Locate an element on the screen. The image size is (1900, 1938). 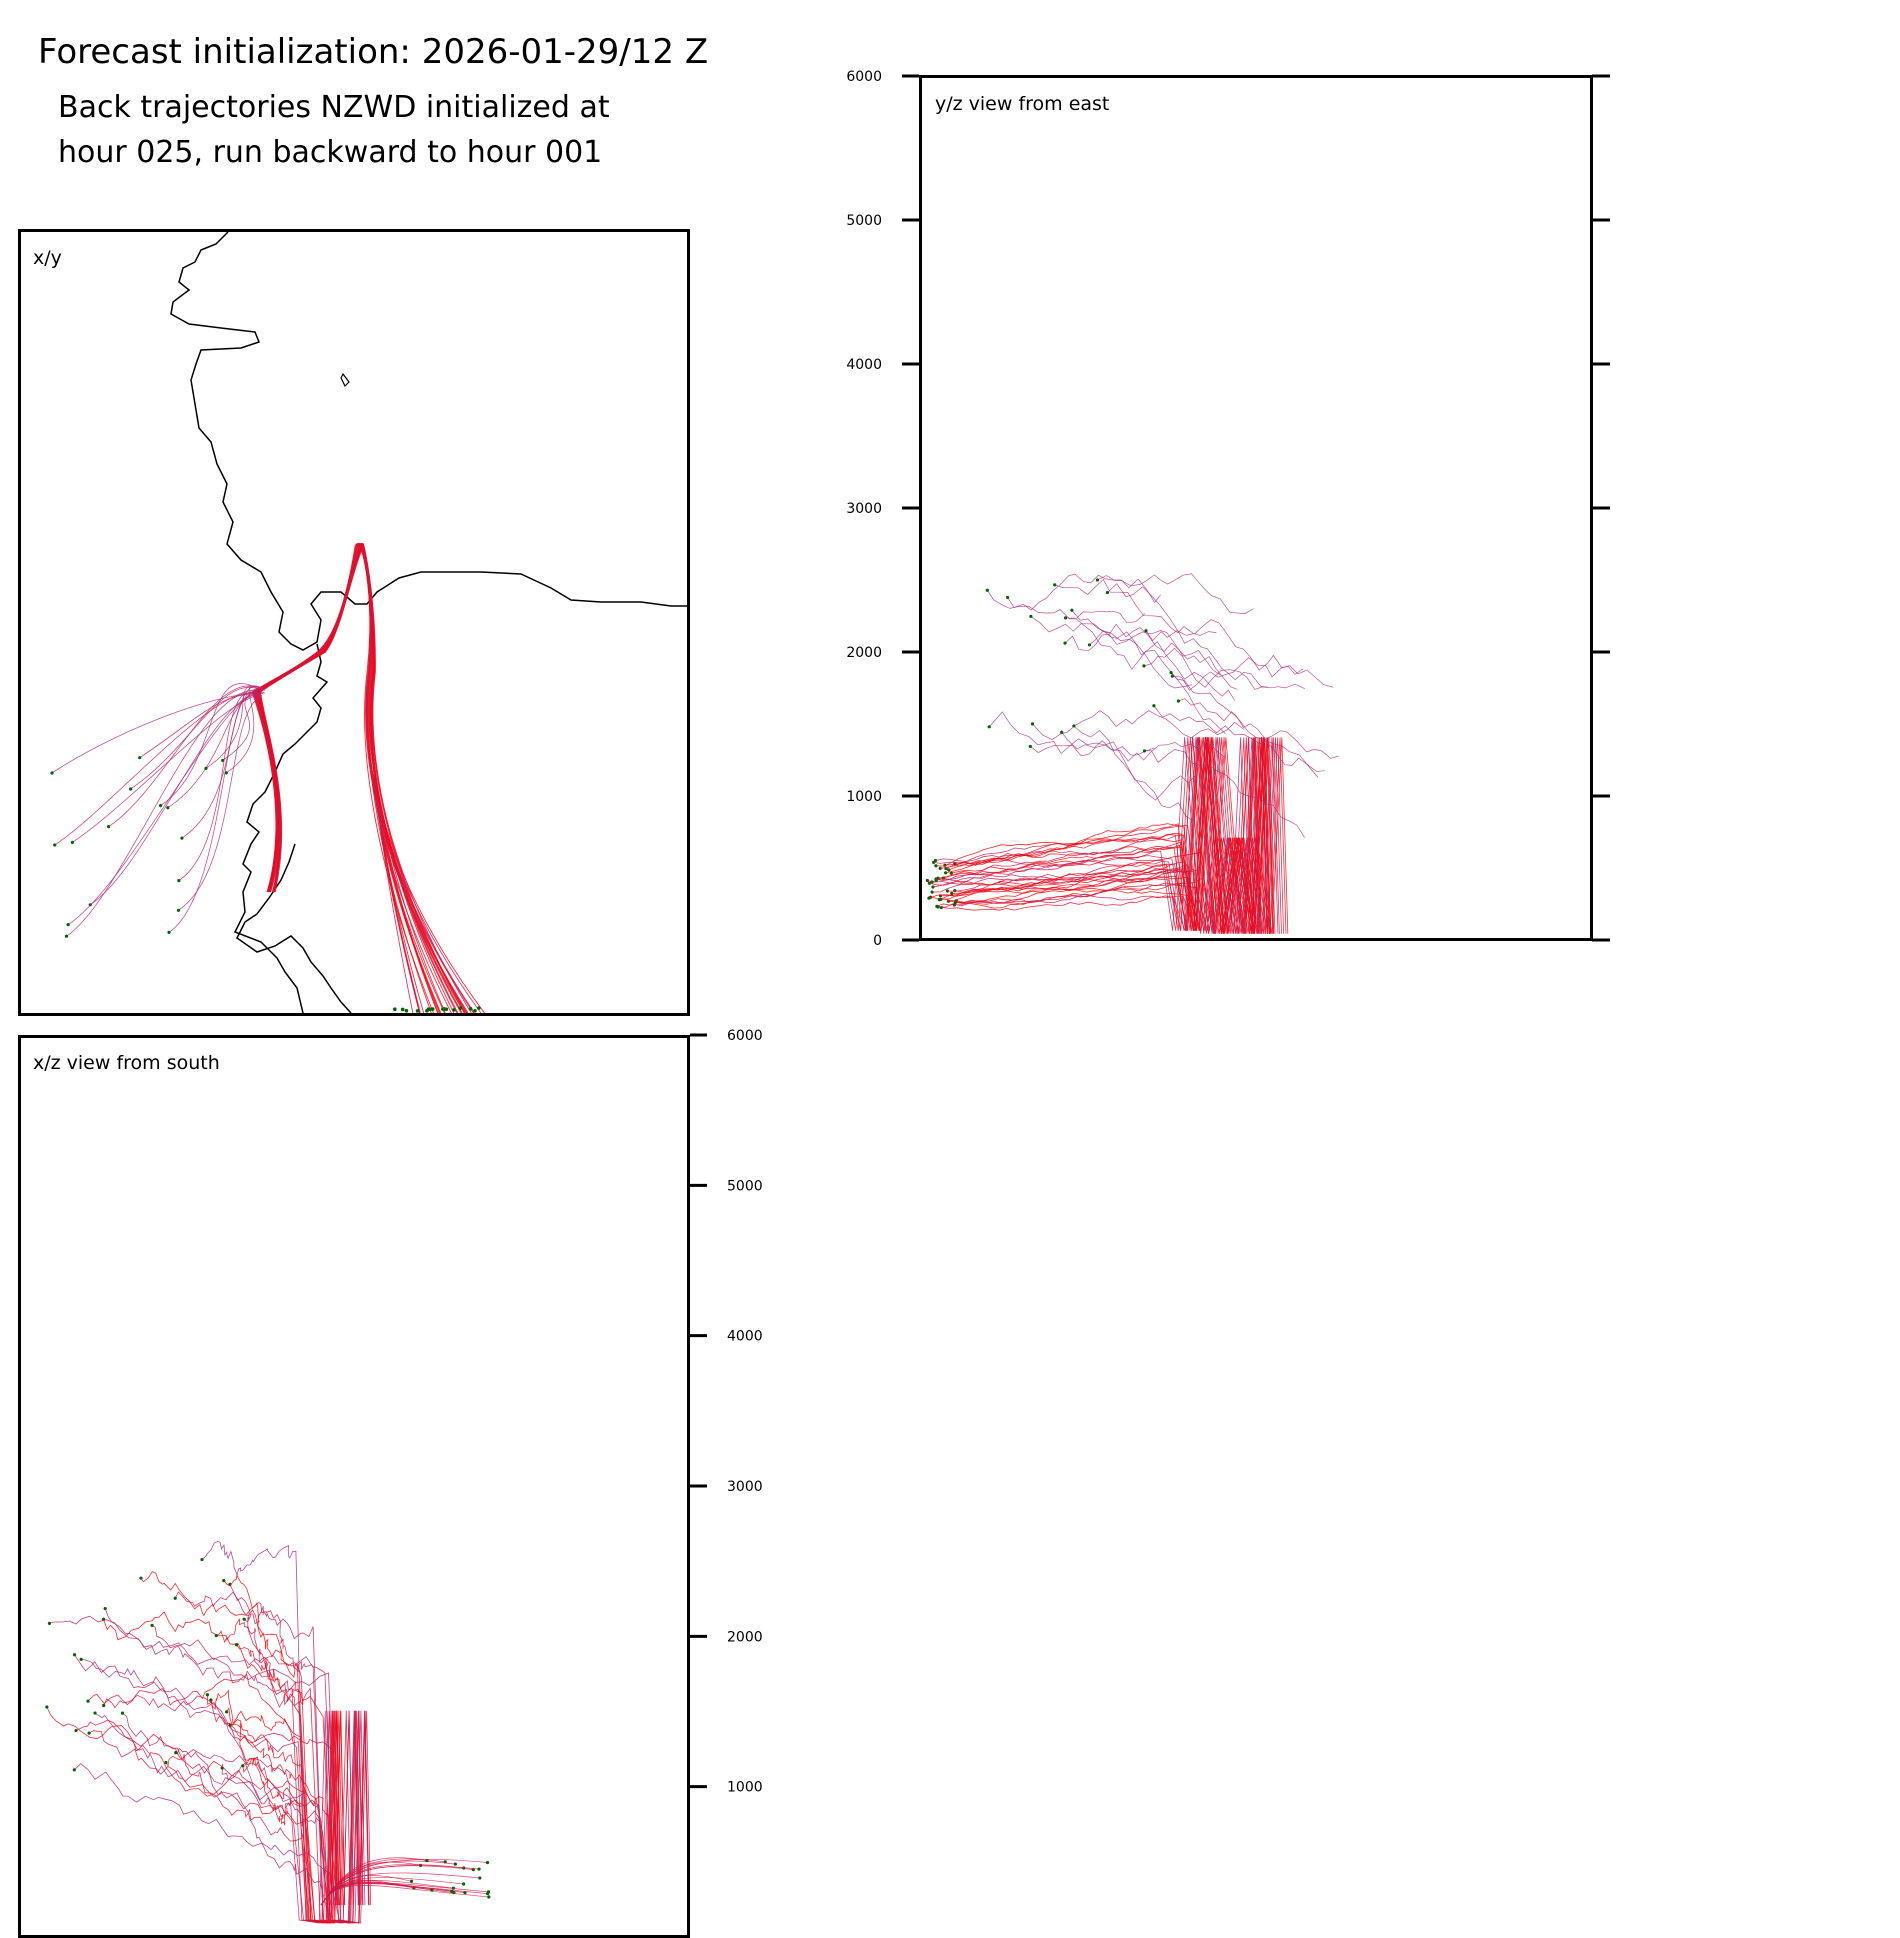
yz-ytick-label-0: 0 is located at coordinates (877, 941).